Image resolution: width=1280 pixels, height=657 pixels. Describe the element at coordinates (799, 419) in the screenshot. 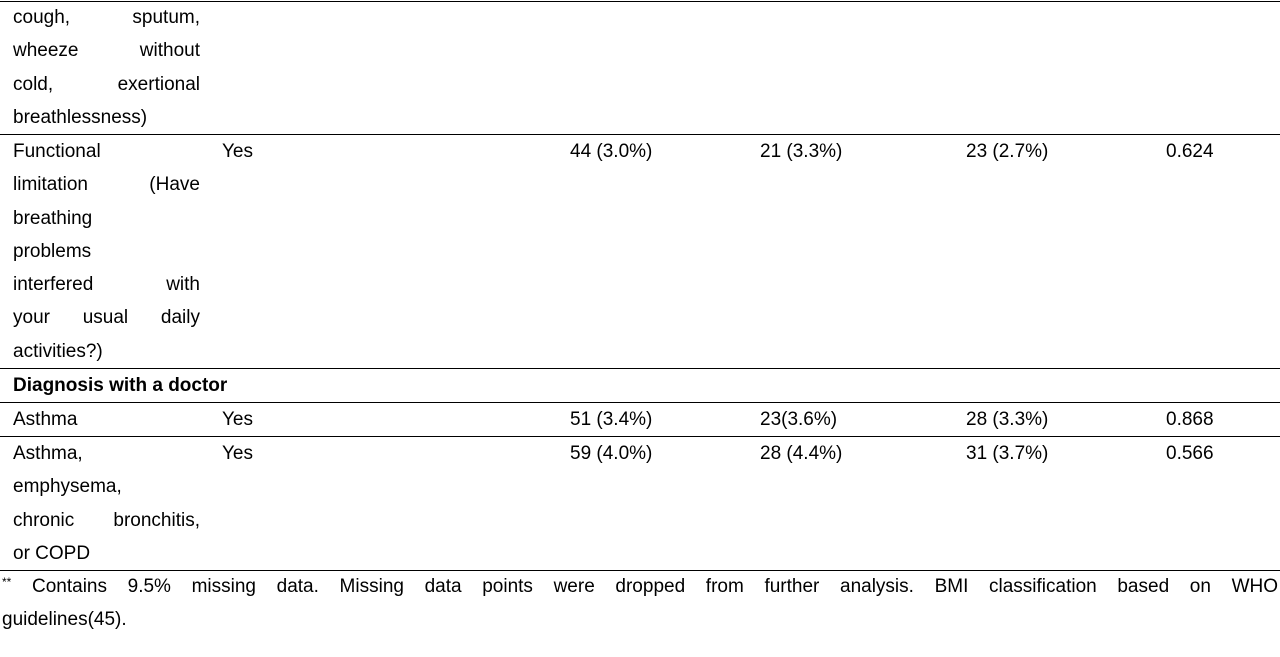

I see `table-cell-group1: 23(3.6%)` at that location.